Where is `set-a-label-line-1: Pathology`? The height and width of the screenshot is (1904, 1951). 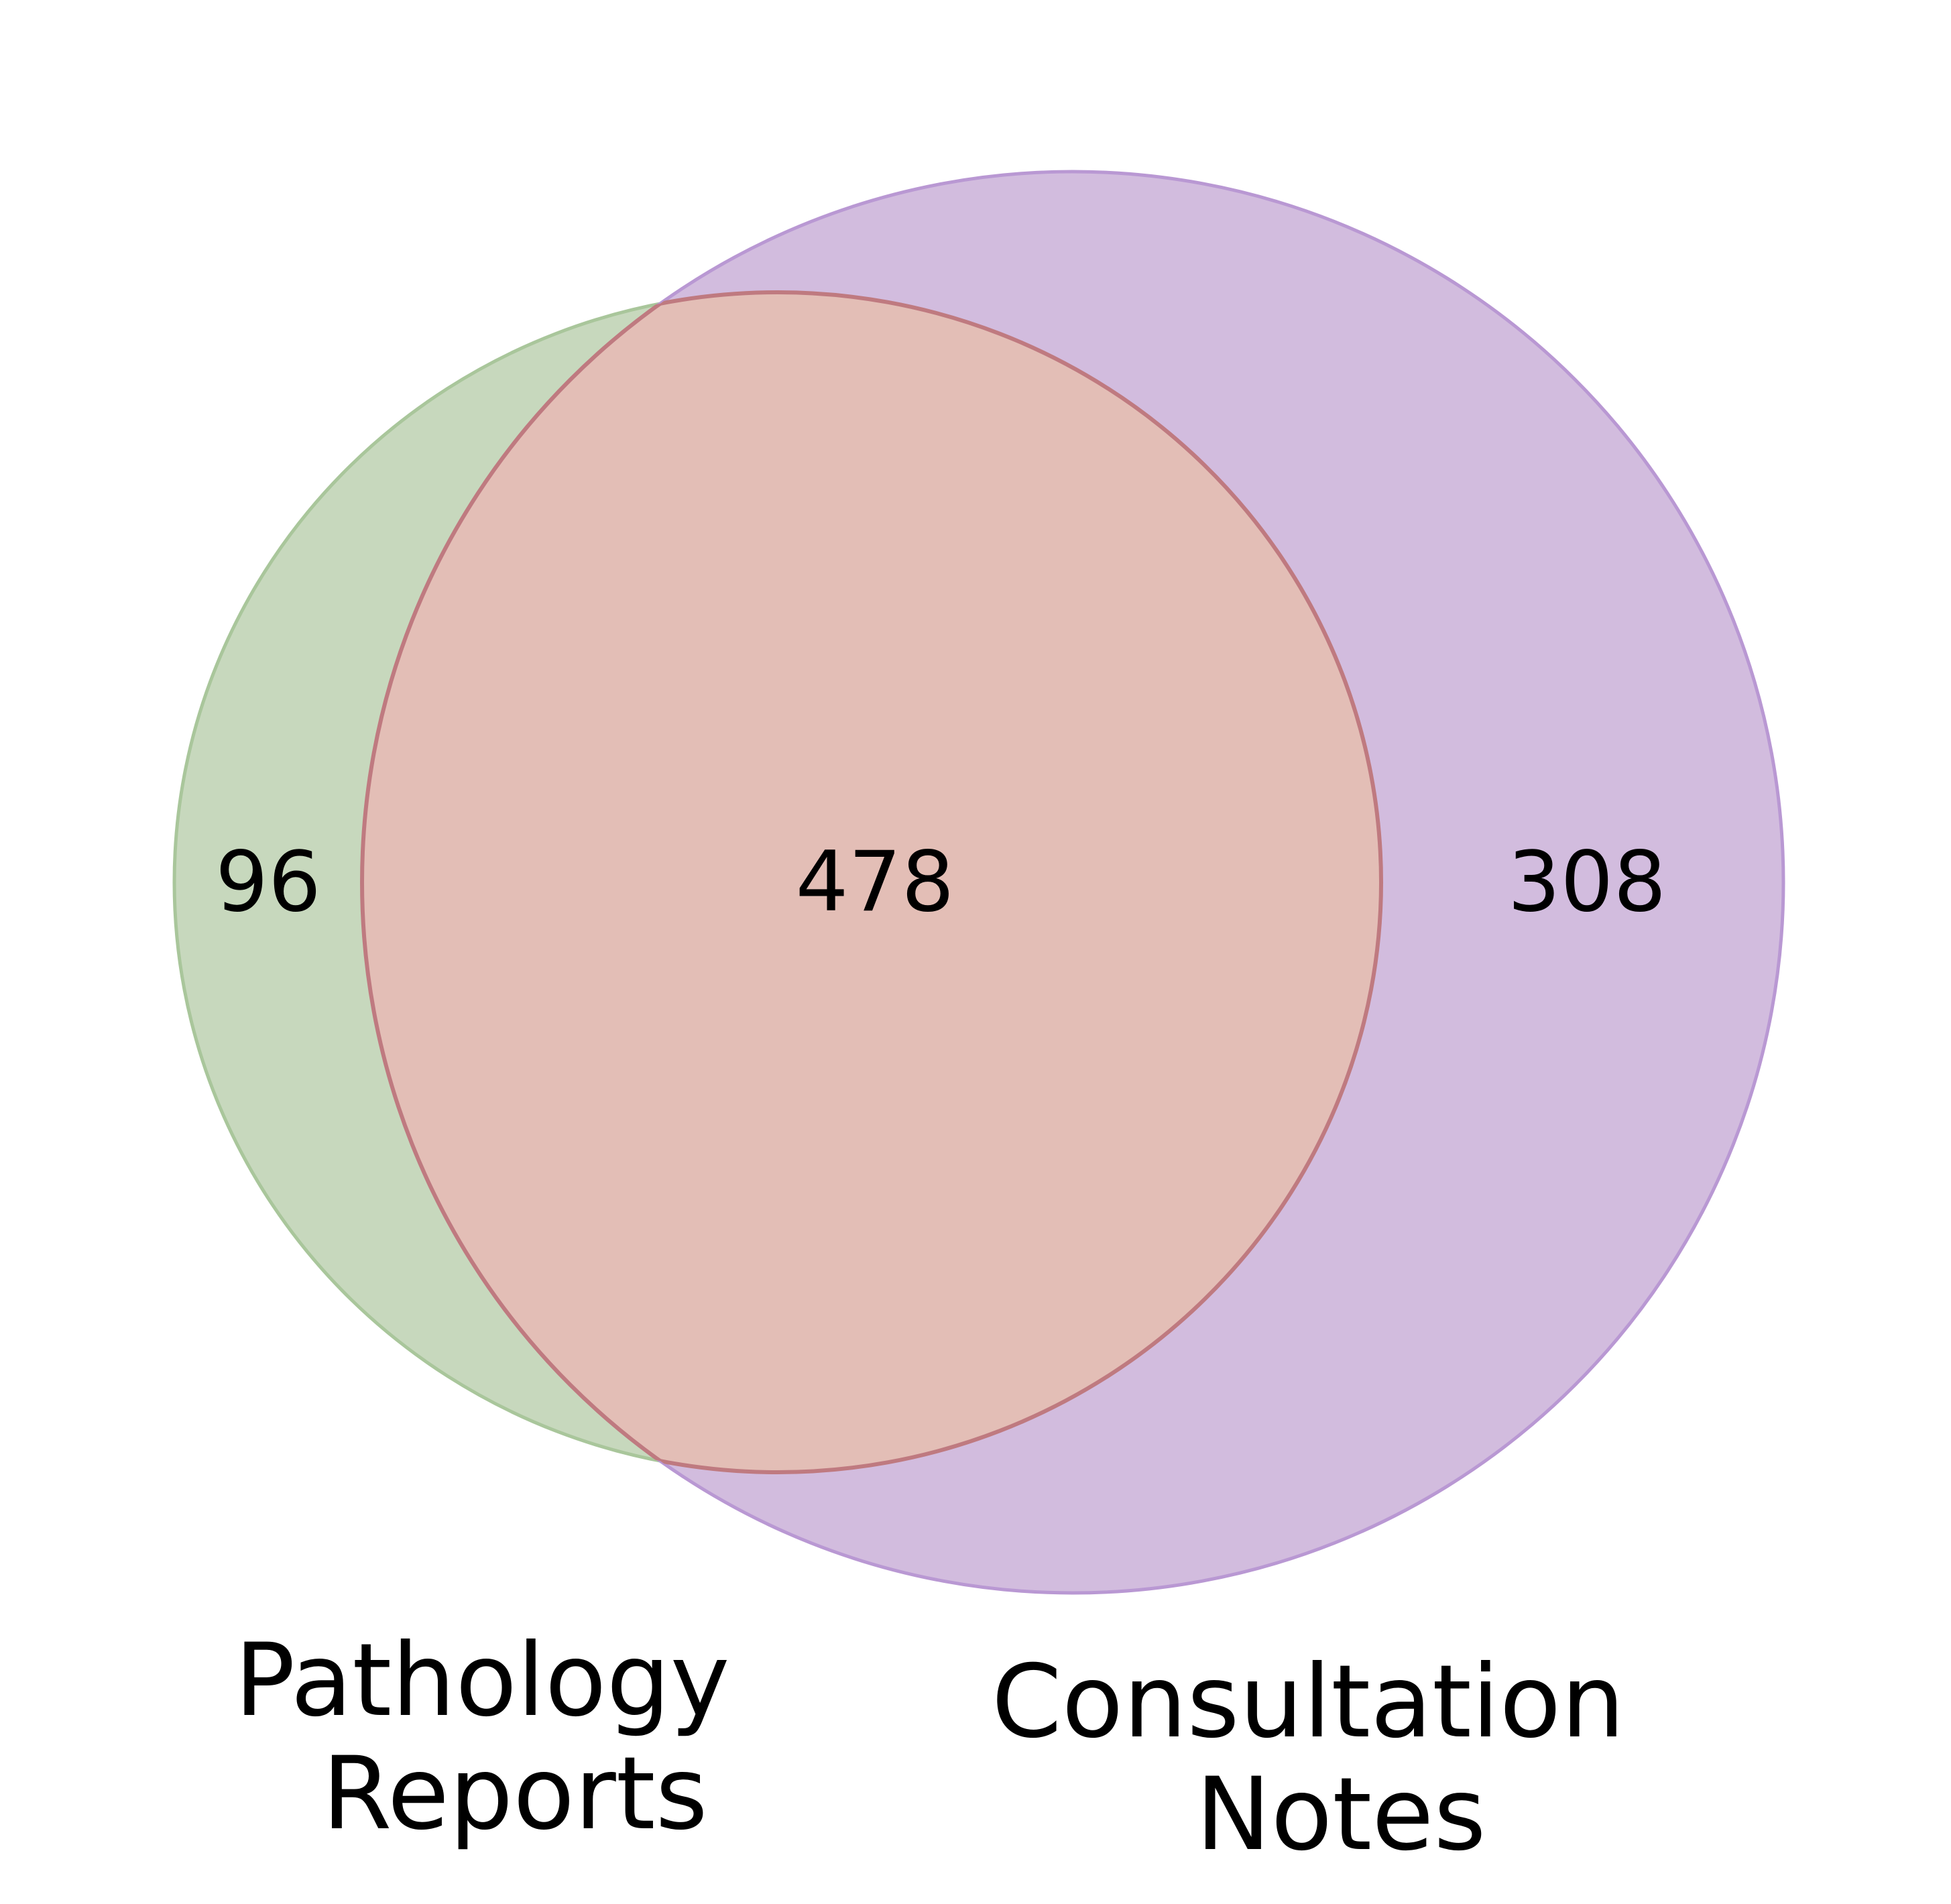
set-a-label-line-1: Pathology is located at coordinates (482, 1680).